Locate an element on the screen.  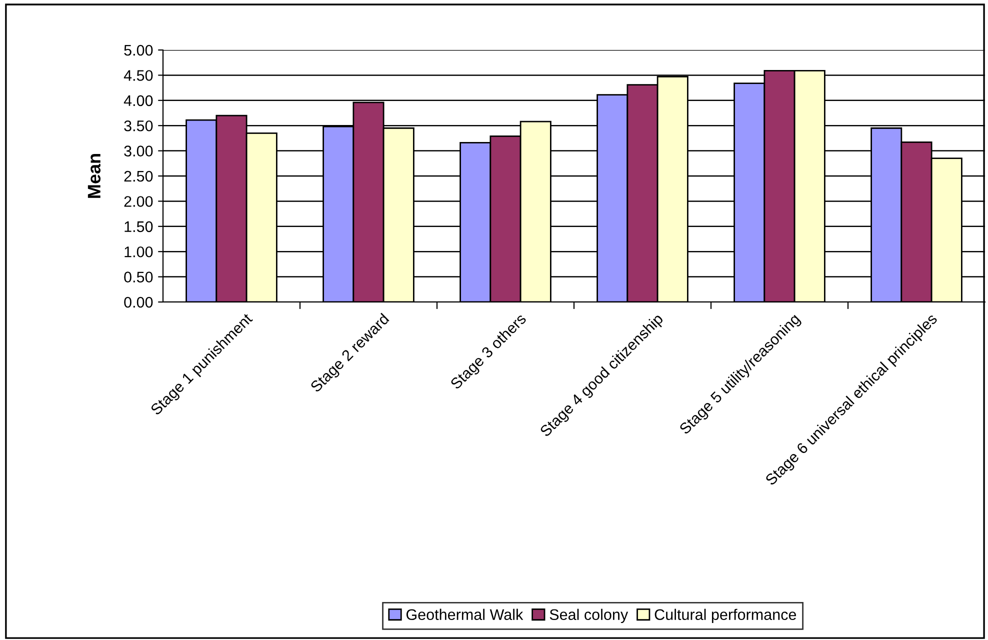
y-tick-label: 3.50 is located at coordinates (138, 126).